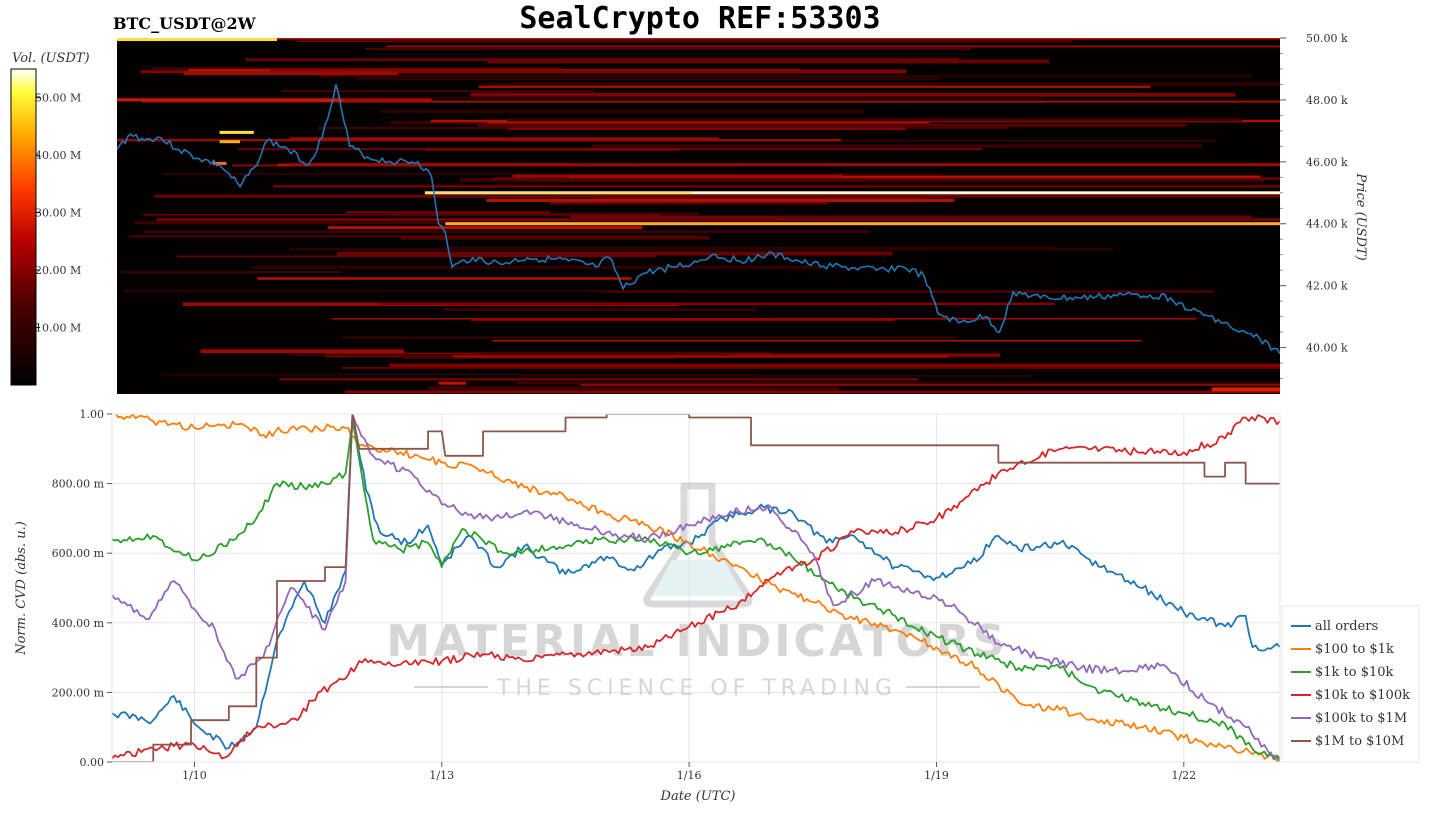 This screenshot has height=814, width=1440. What do you see at coordinates (1327, 38) in the screenshot?
I see `price-tick-label: 50.00 k` at bounding box center [1327, 38].